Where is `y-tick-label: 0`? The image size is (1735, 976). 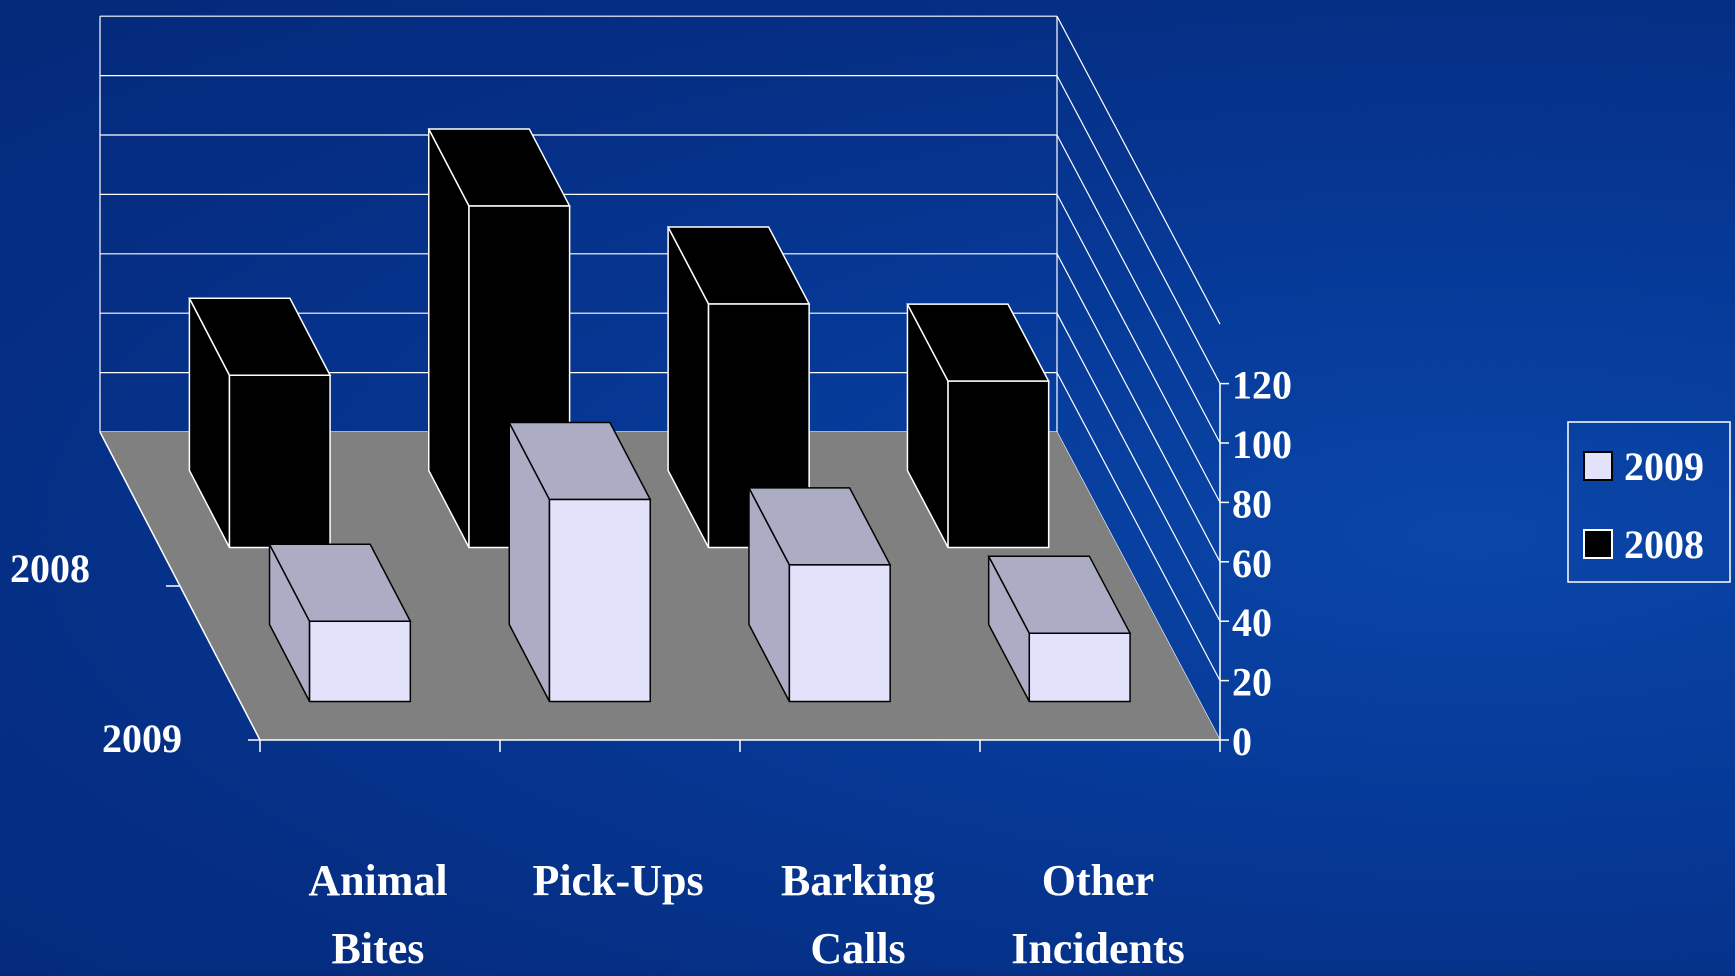 y-tick-label: 0 is located at coordinates (1242, 741).